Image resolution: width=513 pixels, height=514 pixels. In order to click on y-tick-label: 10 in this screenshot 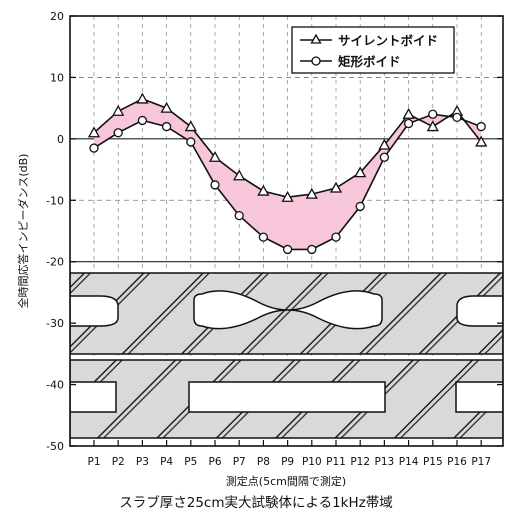, I will do `click(57, 77)`.